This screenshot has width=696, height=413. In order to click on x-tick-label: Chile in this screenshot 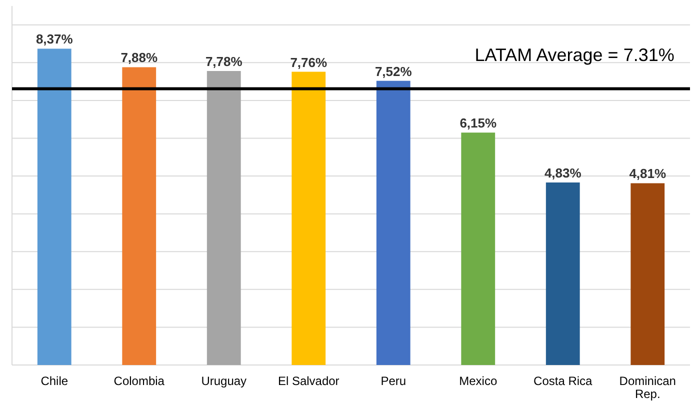, I will do `click(54, 381)`.